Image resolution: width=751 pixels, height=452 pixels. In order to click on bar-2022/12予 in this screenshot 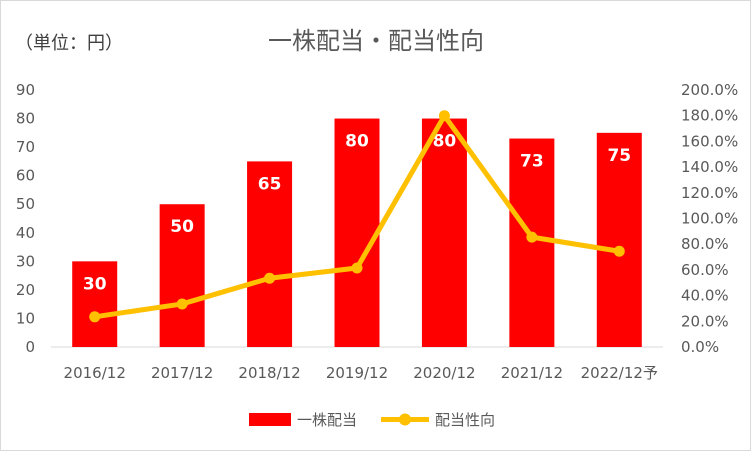, I will do `click(619, 239)`.